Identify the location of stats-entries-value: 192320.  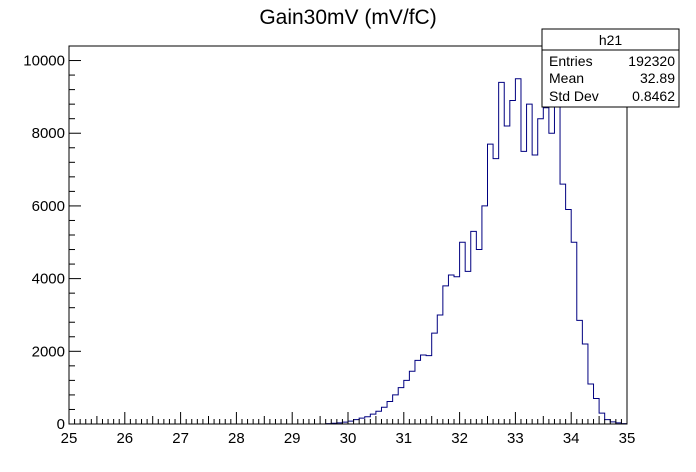
(651, 61).